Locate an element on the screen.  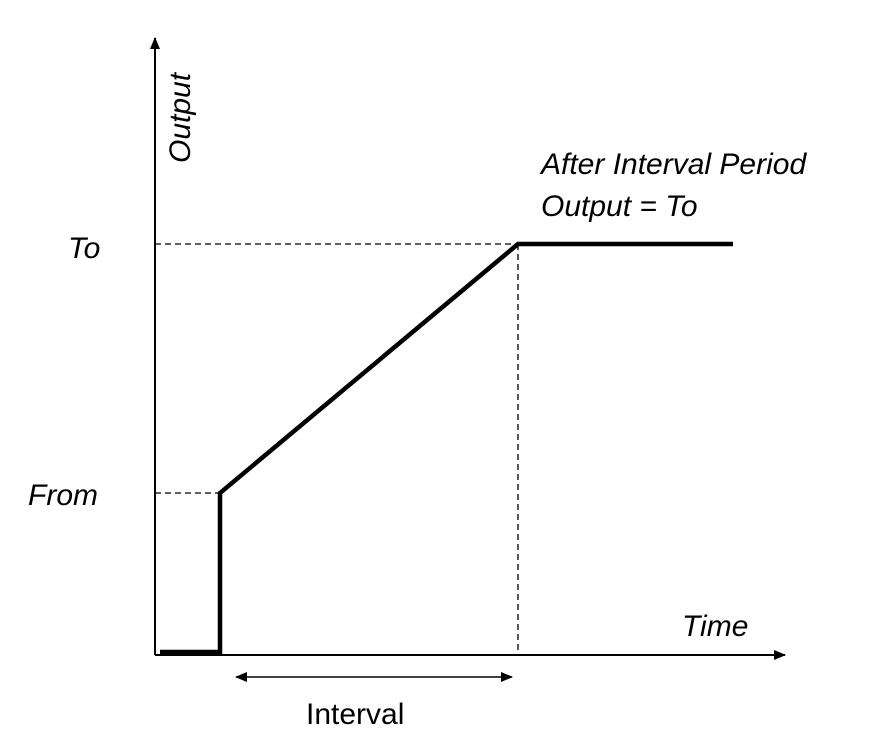
note-line-2: Output = To is located at coordinates (619, 206).